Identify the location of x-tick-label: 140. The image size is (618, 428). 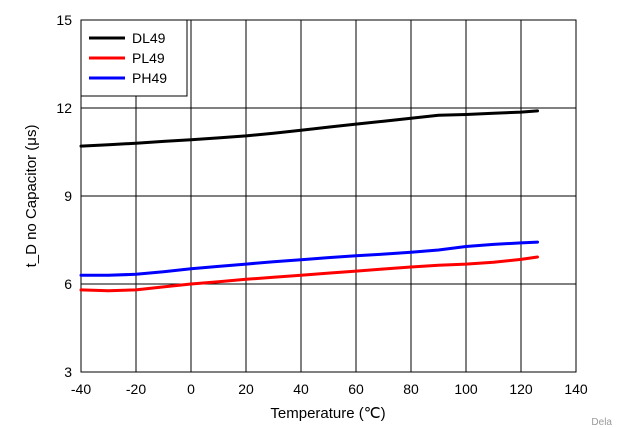
(576, 389).